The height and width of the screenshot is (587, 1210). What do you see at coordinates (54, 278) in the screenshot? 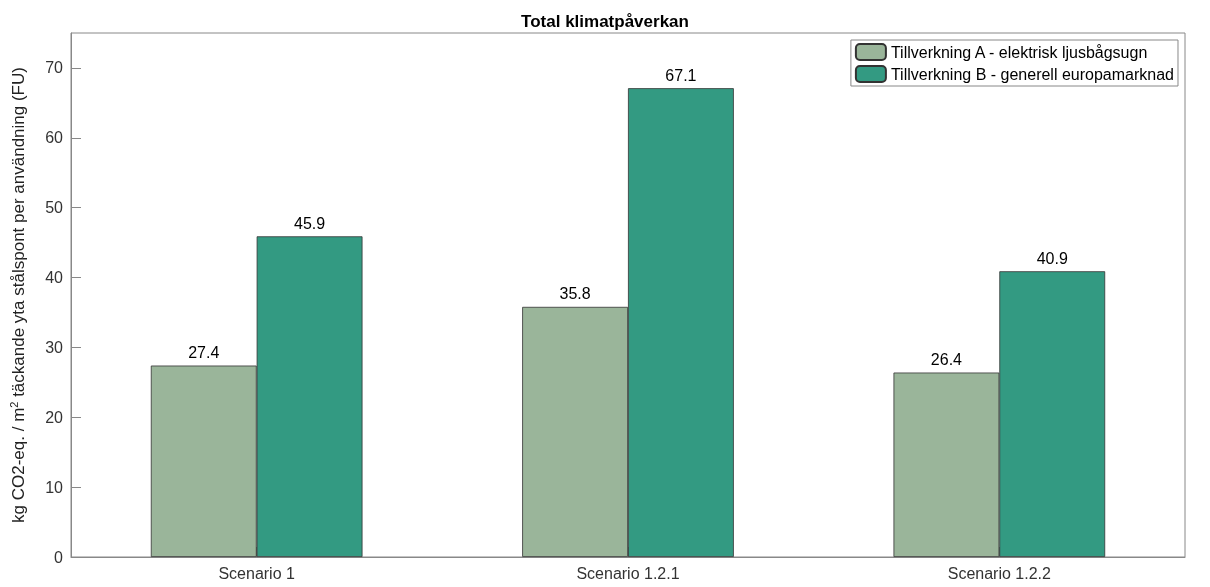
I see `y-tick-label: 40` at bounding box center [54, 278].